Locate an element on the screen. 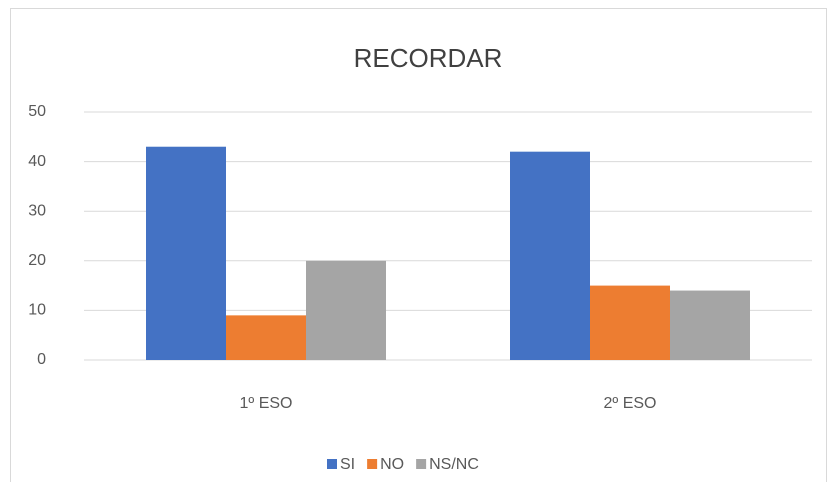 The width and height of the screenshot is (829, 487). legend-label: SI is located at coordinates (347, 464).